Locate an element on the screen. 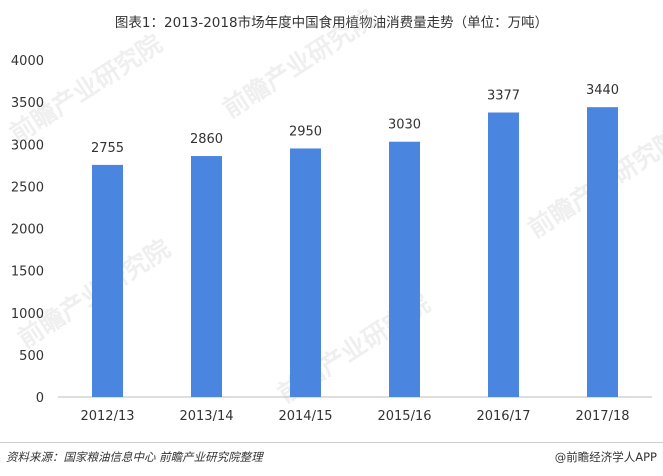 The height and width of the screenshot is (476, 663). x-tick-label: 2016/17 is located at coordinates (503, 416).